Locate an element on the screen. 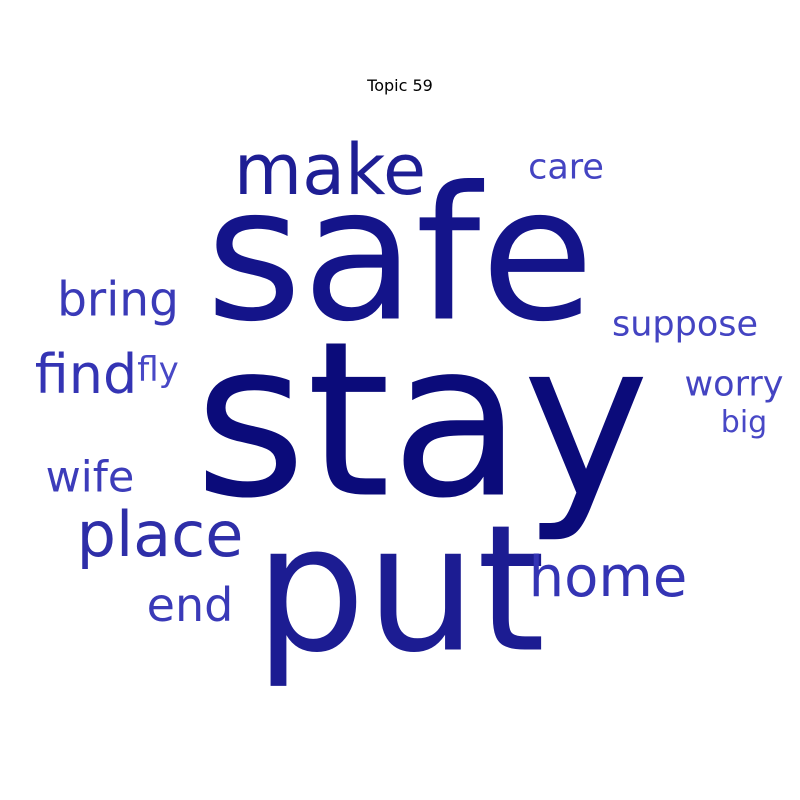 The width and height of the screenshot is (800, 800). word-find: find is located at coordinates (86, 374).